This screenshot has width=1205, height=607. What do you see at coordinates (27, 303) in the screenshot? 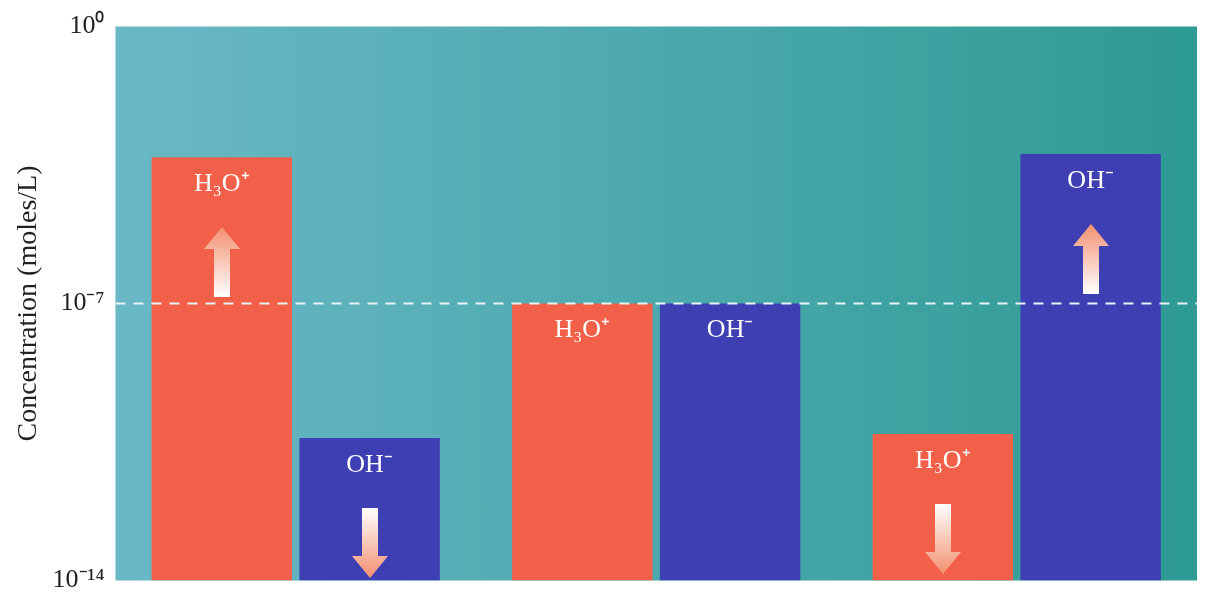
I see `y-axis-title: Concentration (moles/L)` at bounding box center [27, 303].